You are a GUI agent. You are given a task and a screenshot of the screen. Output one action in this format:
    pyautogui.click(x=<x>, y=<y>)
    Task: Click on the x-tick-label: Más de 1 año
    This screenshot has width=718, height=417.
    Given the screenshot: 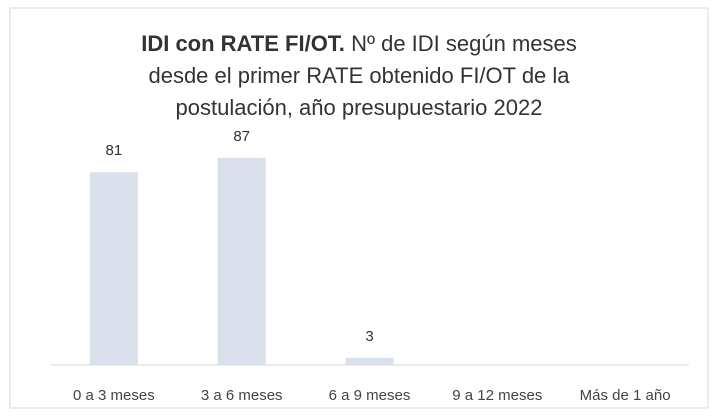 What is the action you would take?
    pyautogui.click(x=625, y=395)
    